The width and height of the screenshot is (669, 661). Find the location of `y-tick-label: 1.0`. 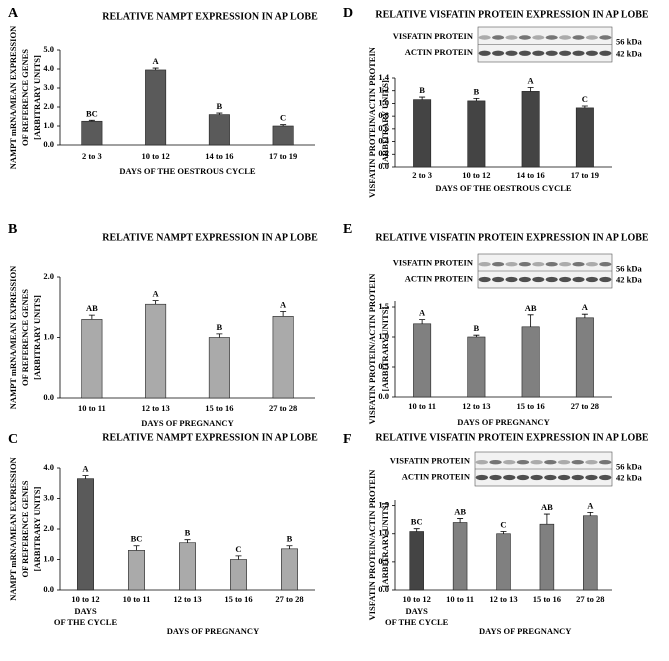

y-tick-label: 1.0 is located at coordinates (383, 336).